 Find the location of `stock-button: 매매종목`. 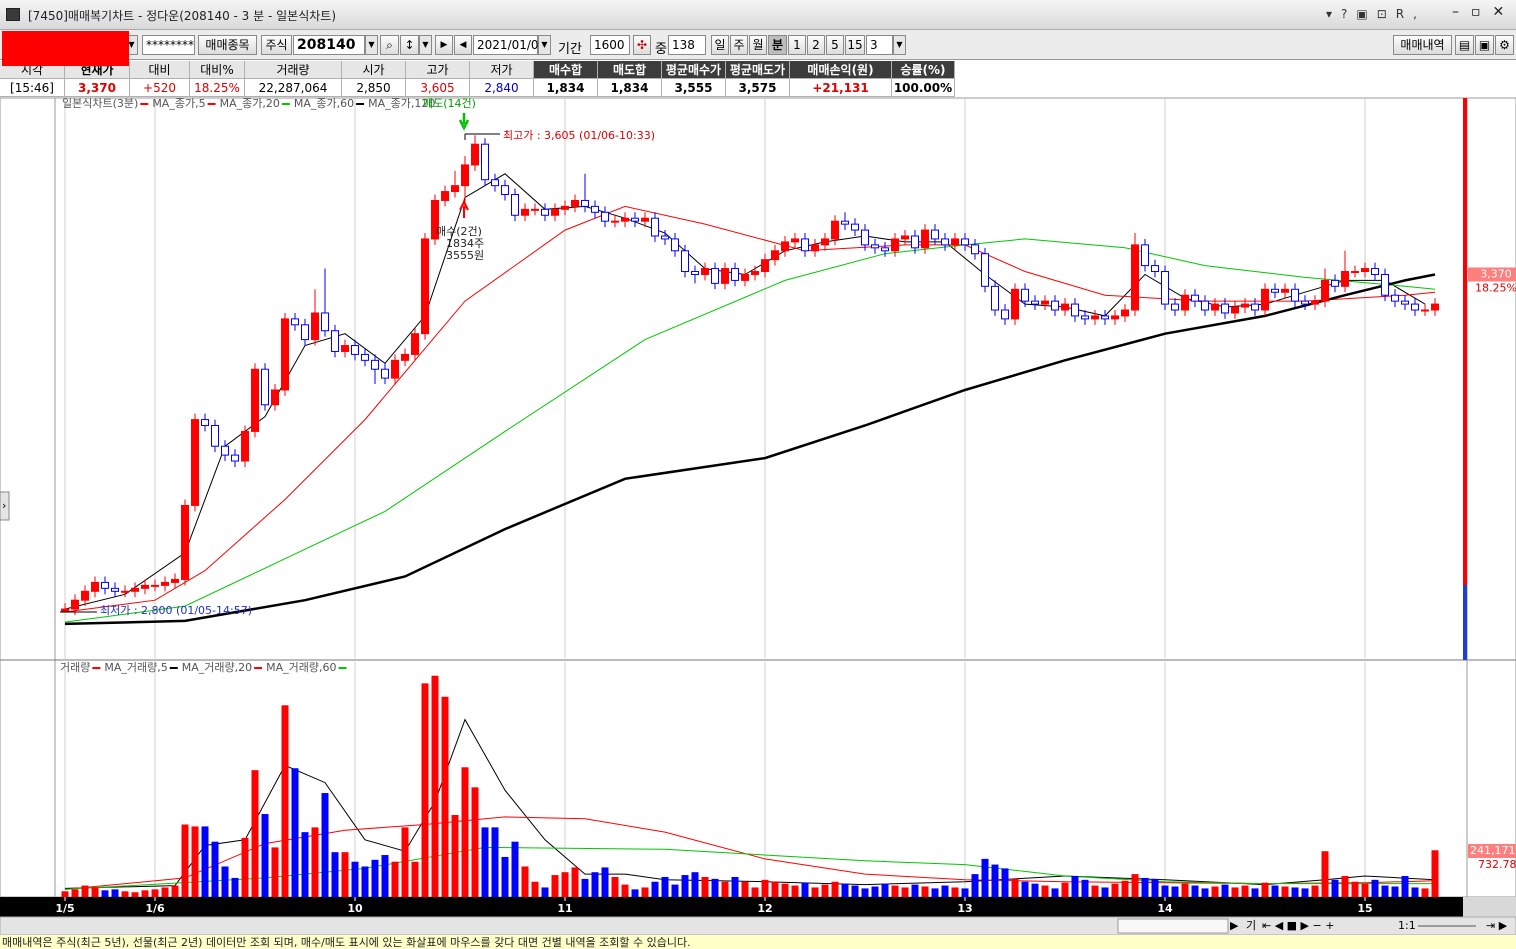

stock-button: 매매종목 is located at coordinates (227, 45).